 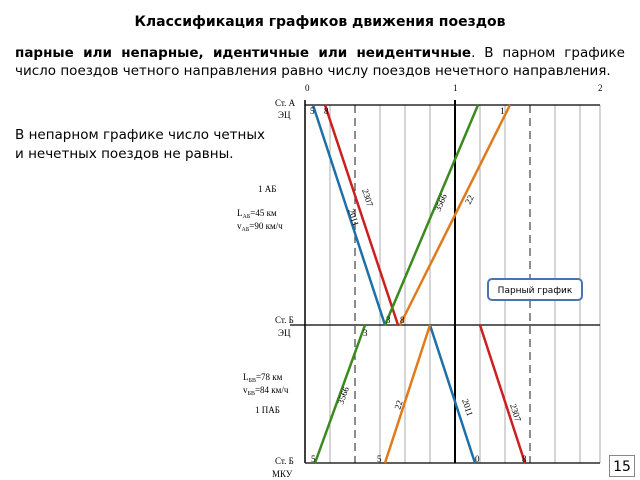 What do you see at coordinates (477, 459) in the screenshot?
I see `minute-label: 0` at bounding box center [477, 459].